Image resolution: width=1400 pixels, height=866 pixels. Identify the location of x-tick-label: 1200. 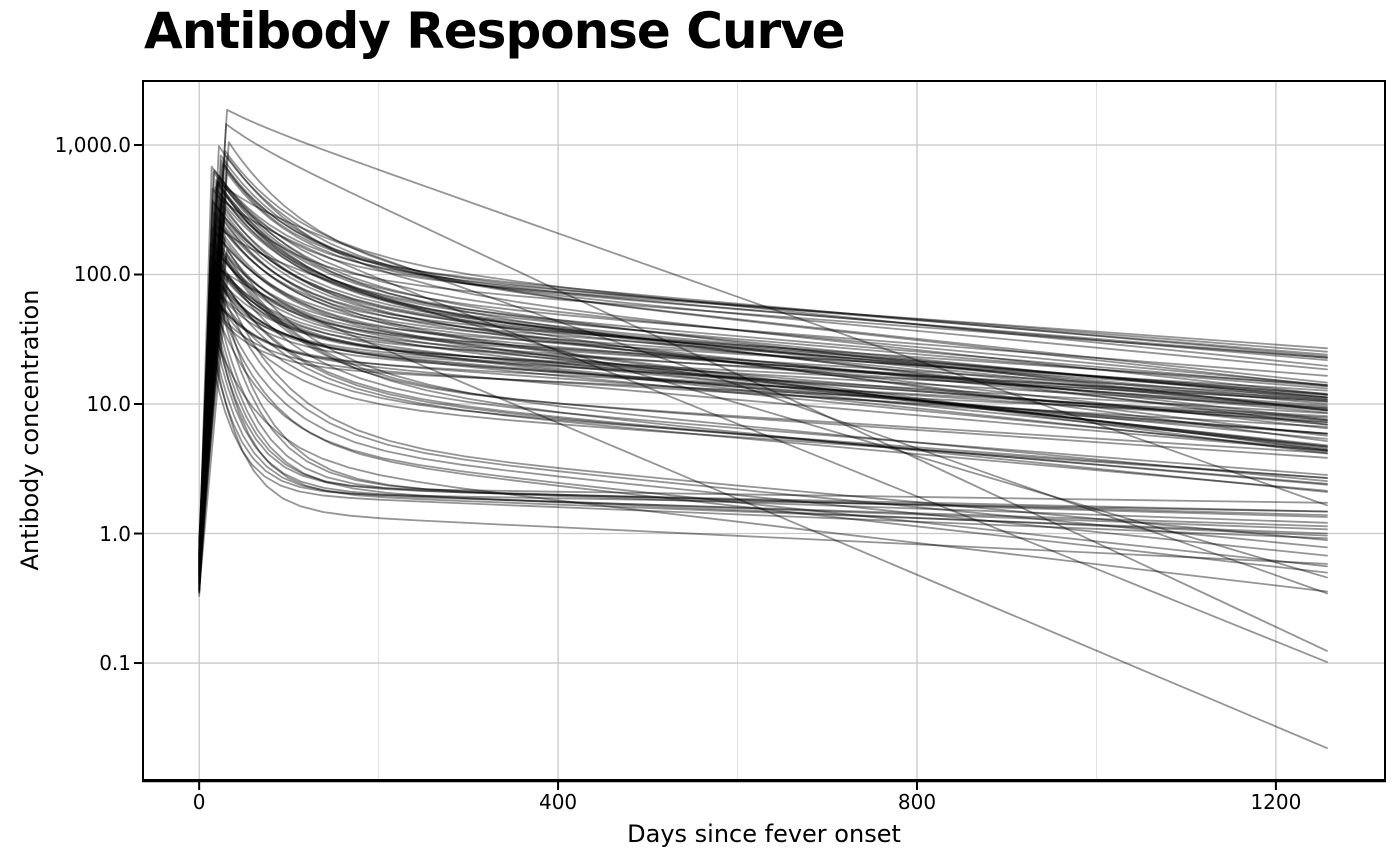
(1276, 802).